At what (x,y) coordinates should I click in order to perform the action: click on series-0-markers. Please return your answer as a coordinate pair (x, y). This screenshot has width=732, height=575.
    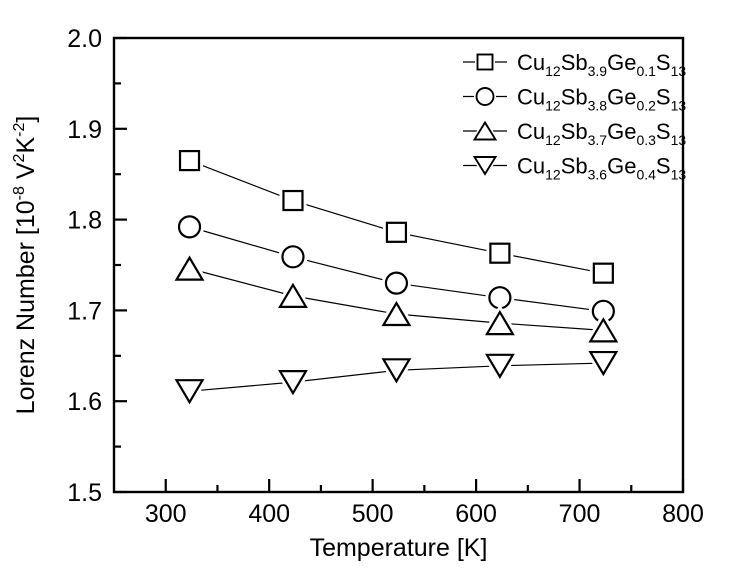
    Looking at the image, I should click on (396, 217).